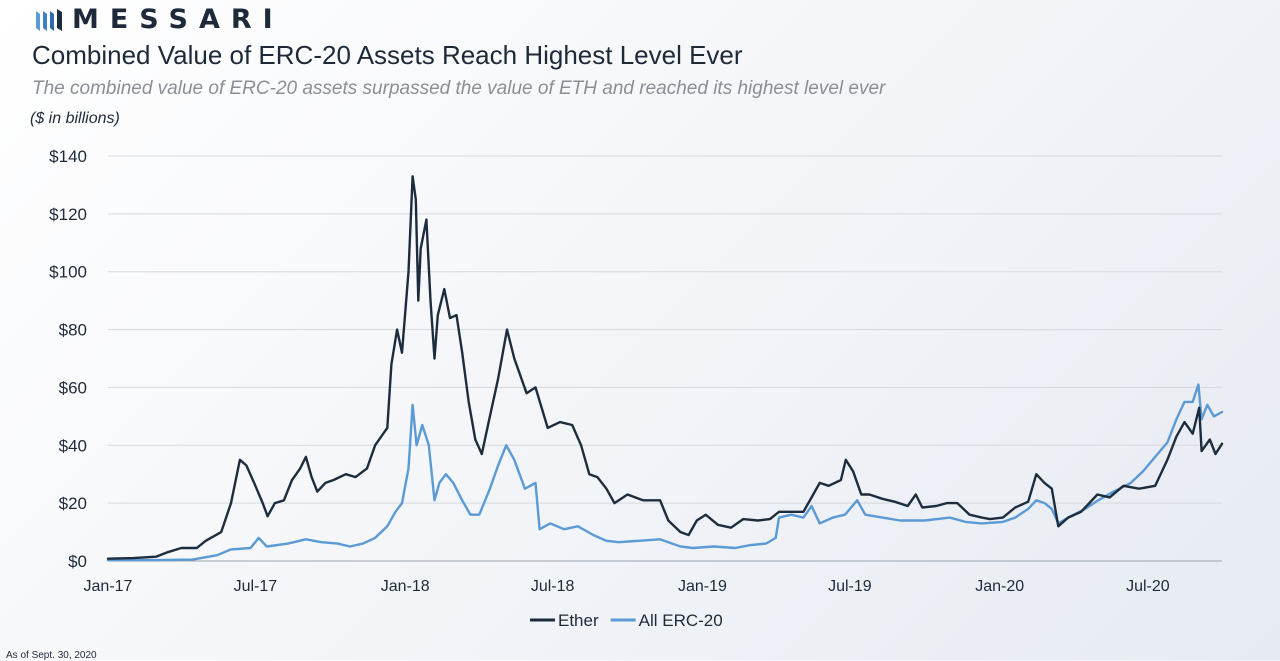 Image resolution: width=1280 pixels, height=661 pixels. Describe the element at coordinates (51, 655) in the screenshot. I see `footnote: As of Sept. 30, 2020` at that location.